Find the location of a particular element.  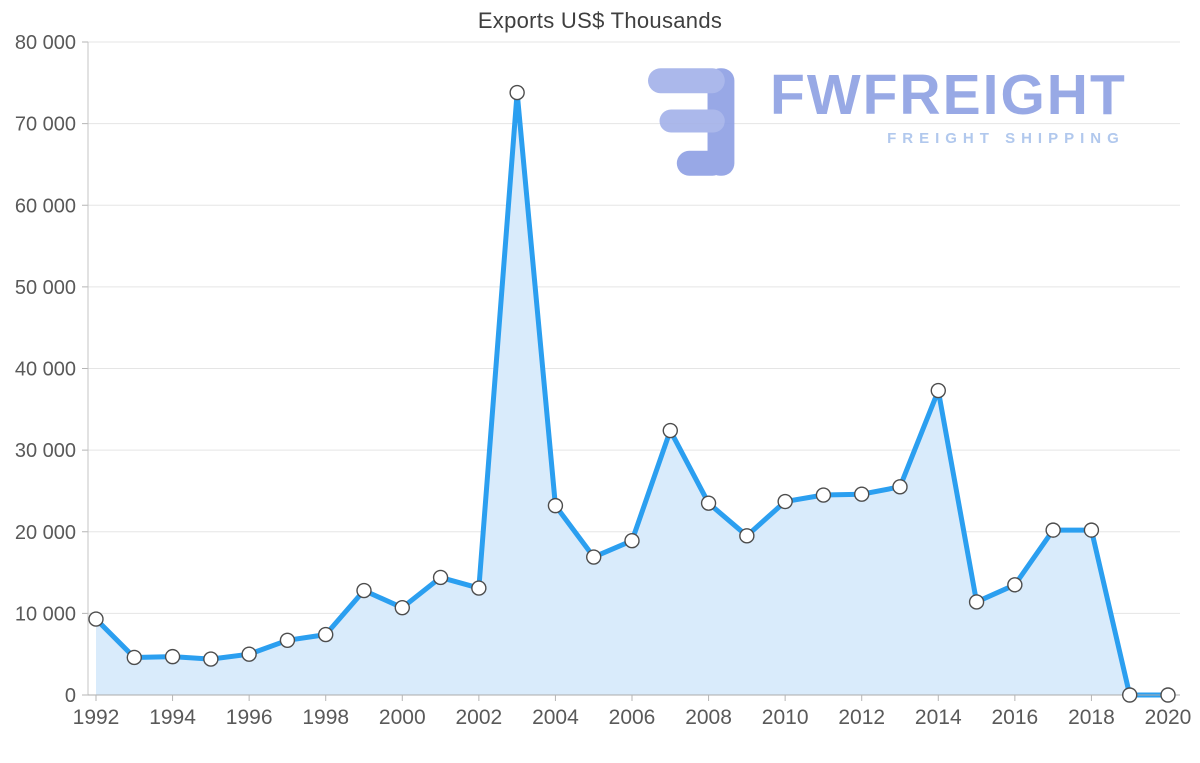

y-tick-label: 10 000 is located at coordinates (45, 614).